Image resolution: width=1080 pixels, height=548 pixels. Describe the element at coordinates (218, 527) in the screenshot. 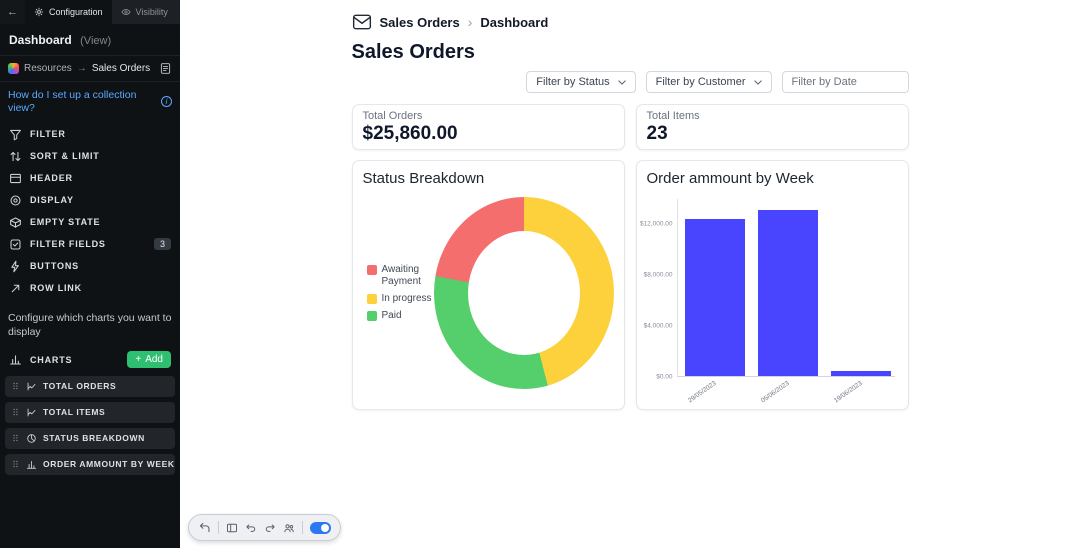

I see `toolbar-divider` at that location.